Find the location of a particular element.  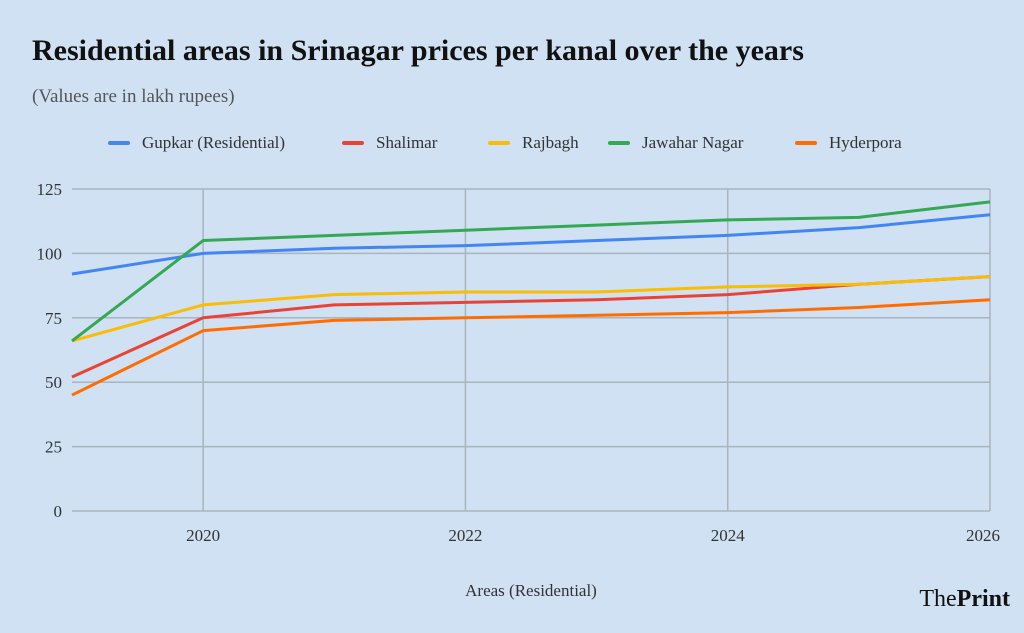

y-tick-label: 0 is located at coordinates (58, 511).